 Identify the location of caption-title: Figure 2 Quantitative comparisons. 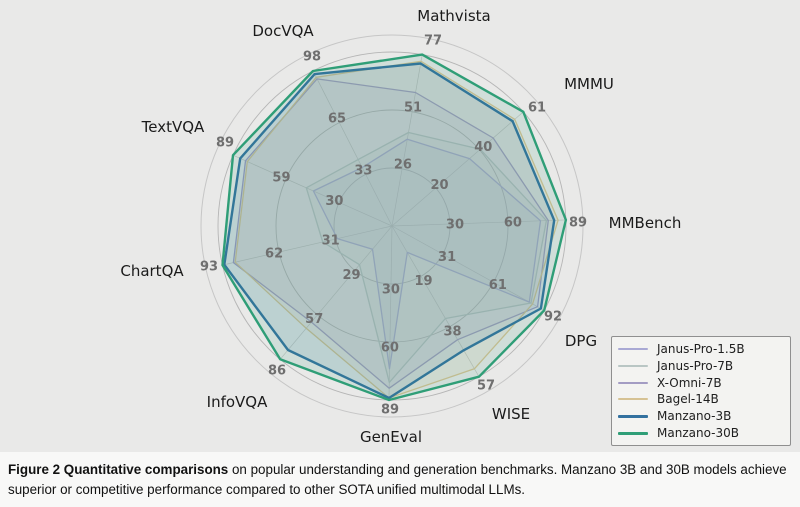
(118, 469).